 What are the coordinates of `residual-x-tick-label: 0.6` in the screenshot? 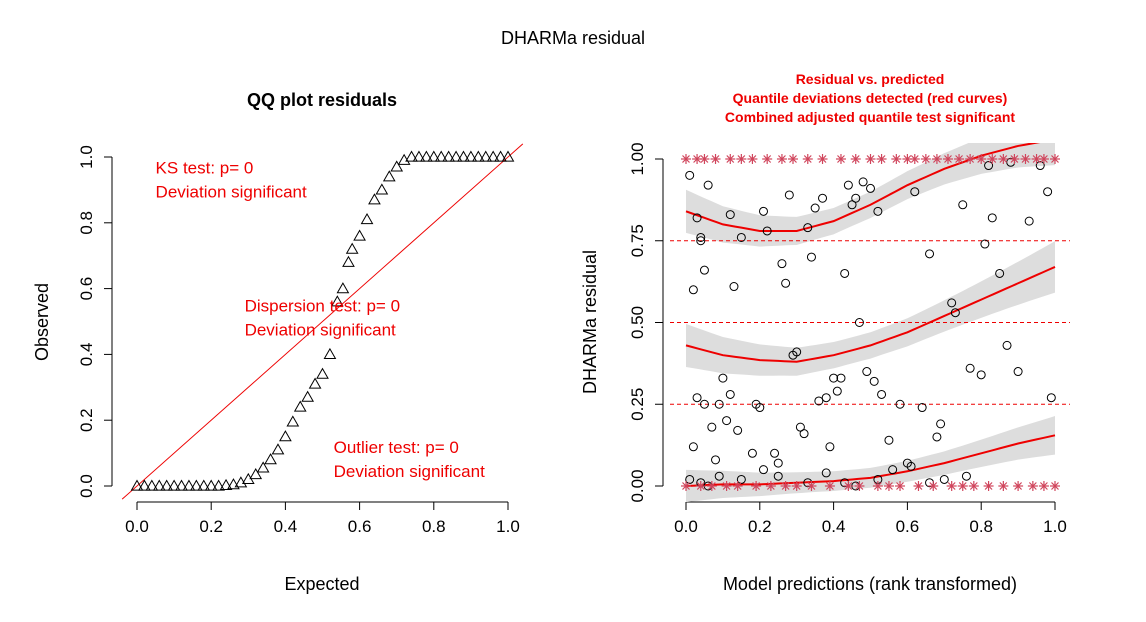 It's located at (908, 526).